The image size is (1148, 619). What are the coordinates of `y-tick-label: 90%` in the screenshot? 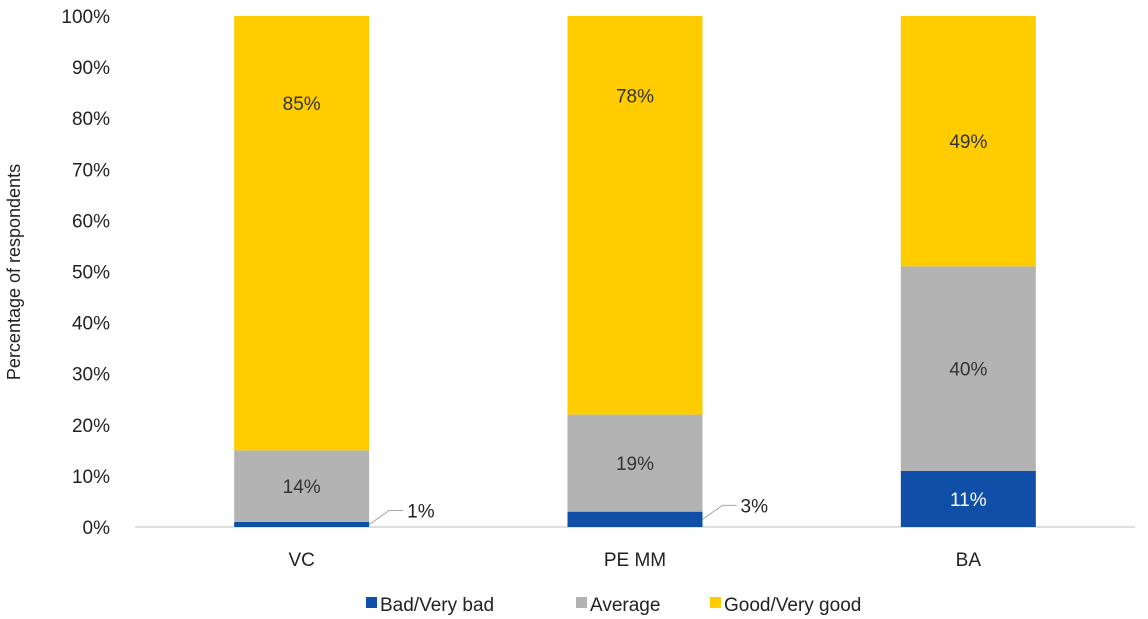 It's located at (91, 68).